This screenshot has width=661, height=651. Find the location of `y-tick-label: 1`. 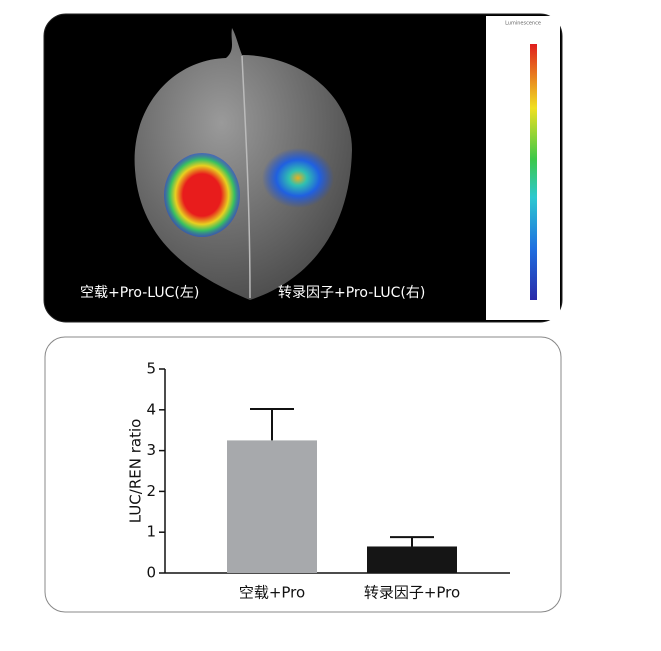

y-tick-label: 1 is located at coordinates (151, 532).